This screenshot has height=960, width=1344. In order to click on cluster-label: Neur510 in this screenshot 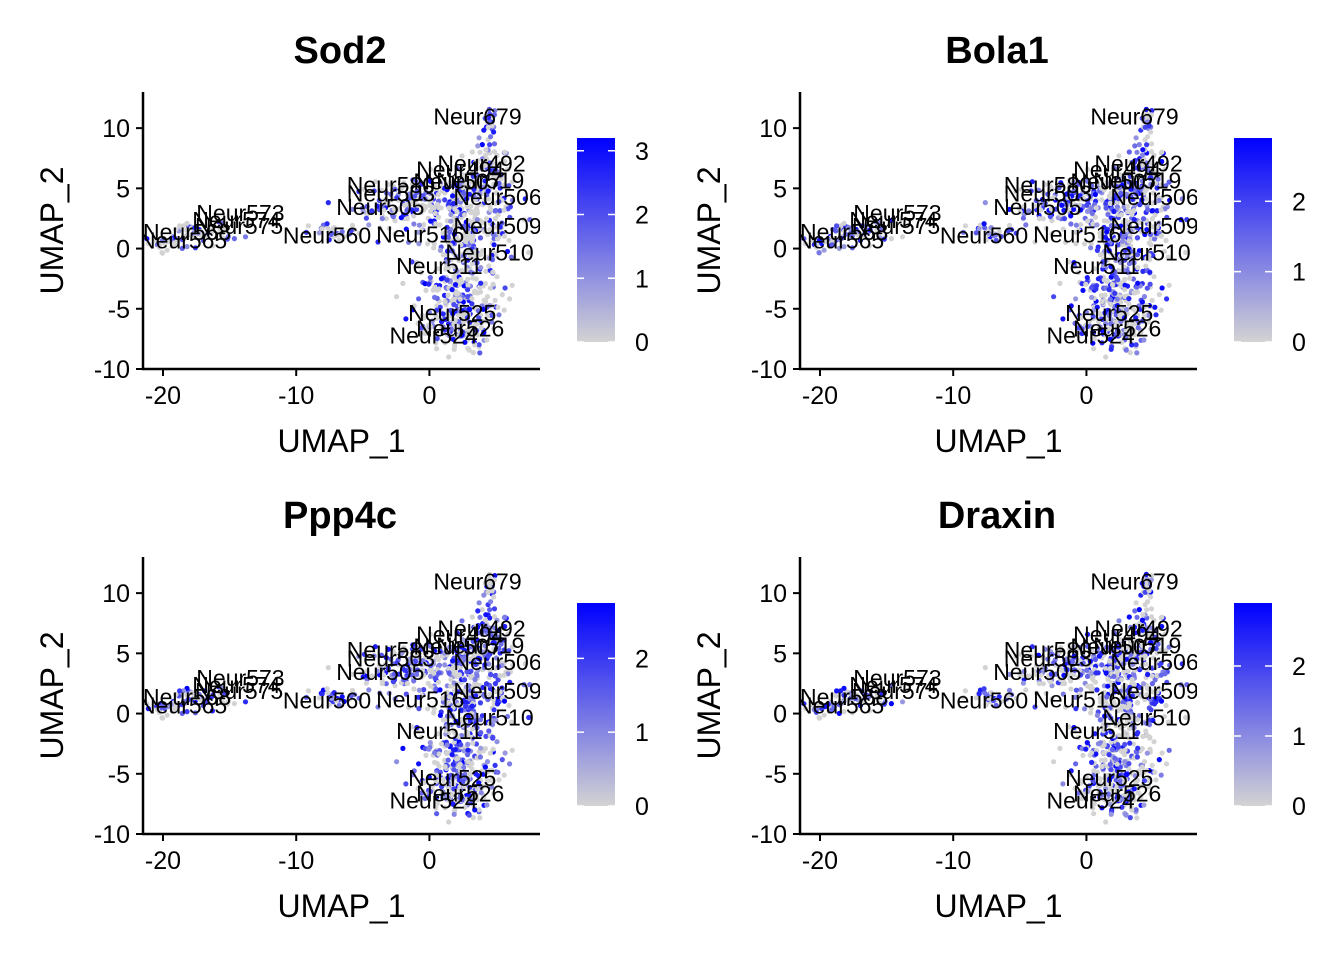, I will do `click(489, 718)`.